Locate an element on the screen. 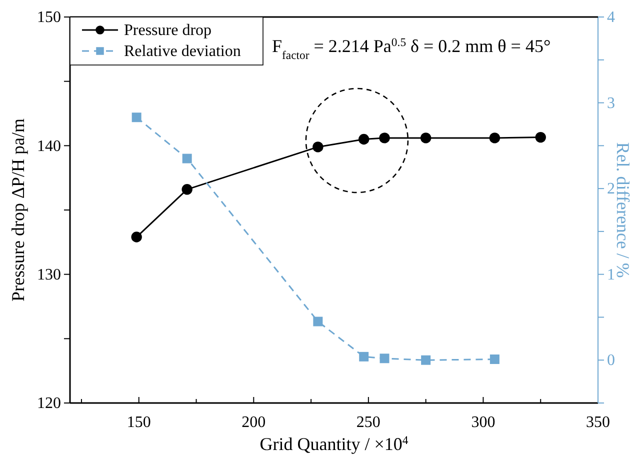  annotation: F$_{factor}$ = 2.214 Pa$^{0.5}$ δ = 0.2 mm θ = 45° is located at coordinates (411, 49).